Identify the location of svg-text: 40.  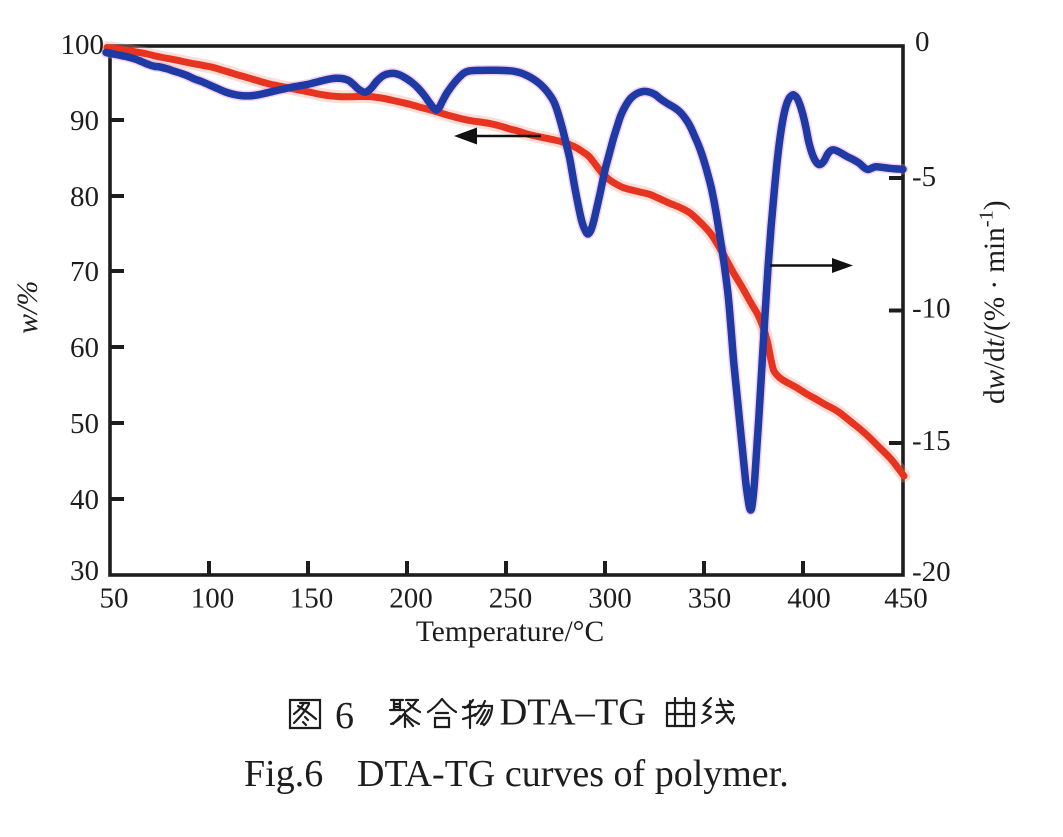
(84, 500).